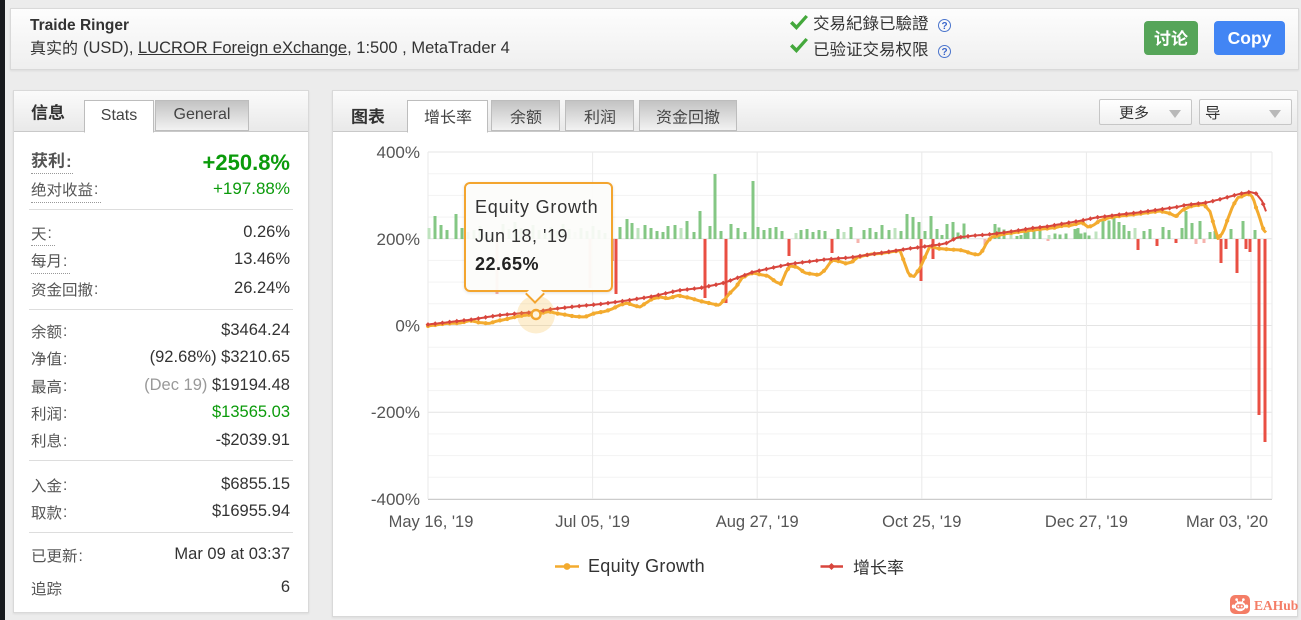 This screenshot has width=1301, height=620. What do you see at coordinates (395, 412) in the screenshot?
I see `svg-text: -200%` at bounding box center [395, 412].